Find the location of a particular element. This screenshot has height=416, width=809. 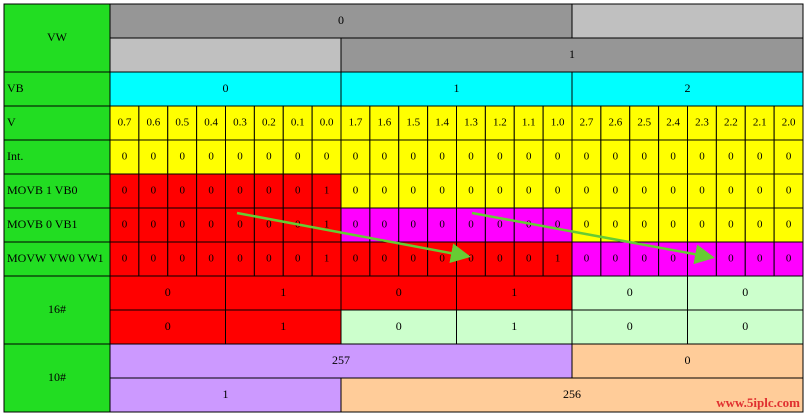

cell-text: 2.2 is located at coordinates (731, 123).